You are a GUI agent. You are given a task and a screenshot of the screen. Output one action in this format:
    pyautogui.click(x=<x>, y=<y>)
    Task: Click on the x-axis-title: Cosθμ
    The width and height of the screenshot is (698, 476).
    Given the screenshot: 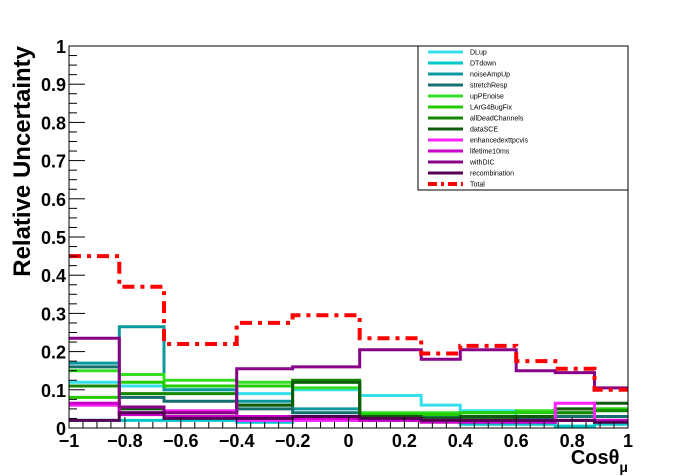 What is the action you would take?
    pyautogui.click(x=599, y=461)
    